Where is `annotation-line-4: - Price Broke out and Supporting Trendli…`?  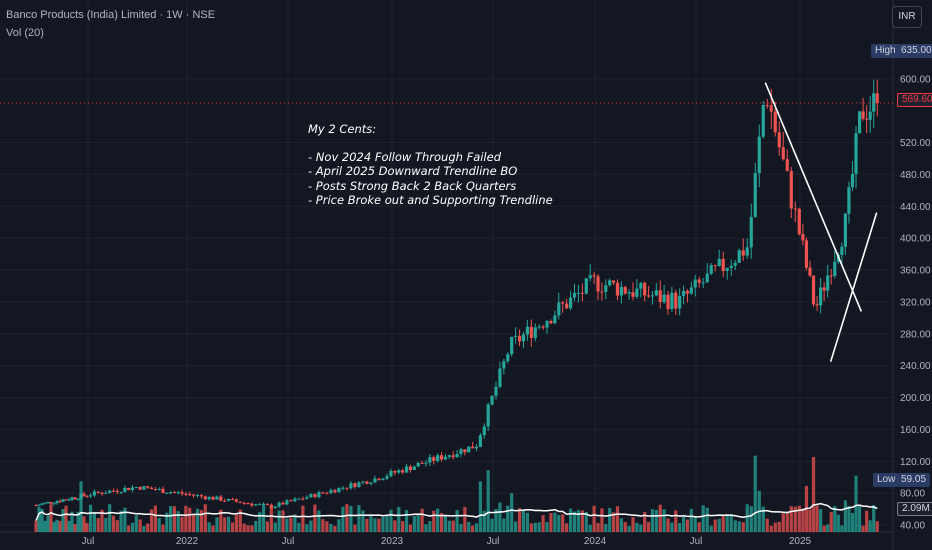
annotation-line-4: - Price Broke out and Supporting Trendli… is located at coordinates (430, 199).